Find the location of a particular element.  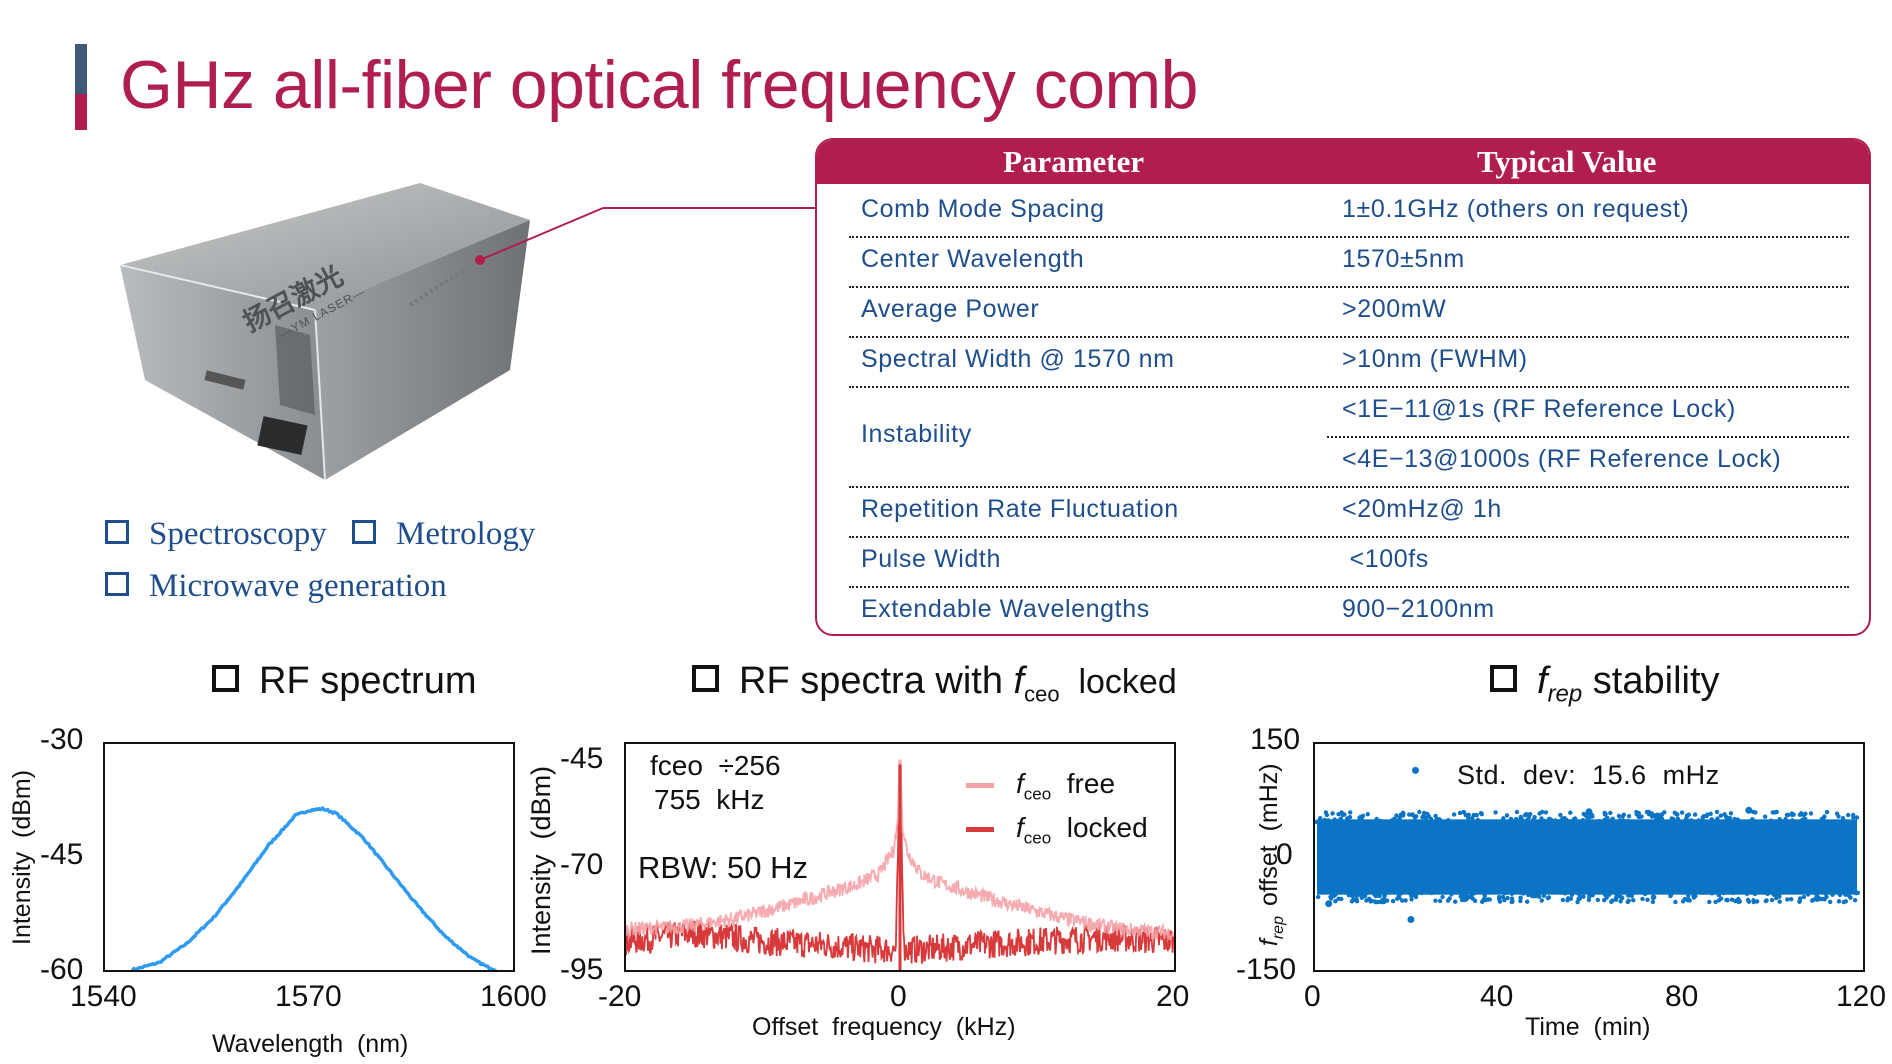

x-tick: 40 is located at coordinates (1497, 996).